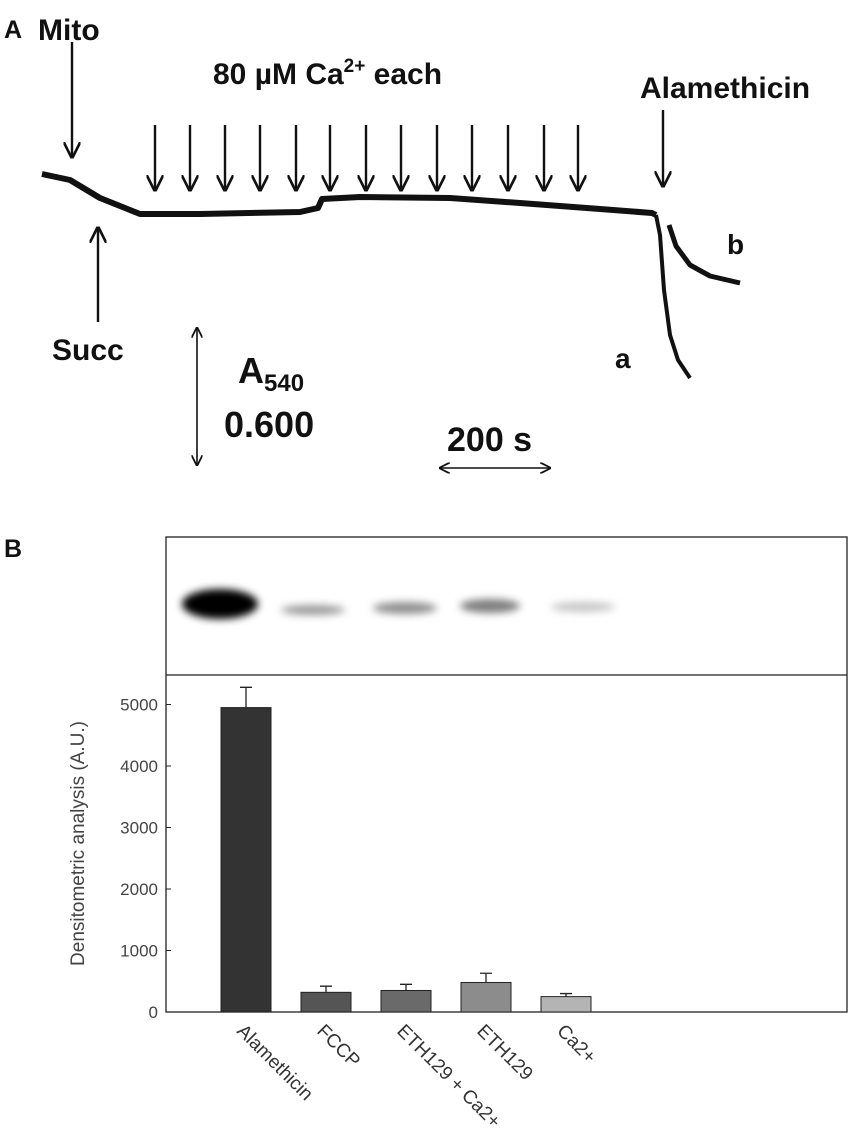 Image resolution: width=850 pixels, height=1148 pixels. What do you see at coordinates (284, 383) in the screenshot?
I see `absorbance-sub: 540` at bounding box center [284, 383].